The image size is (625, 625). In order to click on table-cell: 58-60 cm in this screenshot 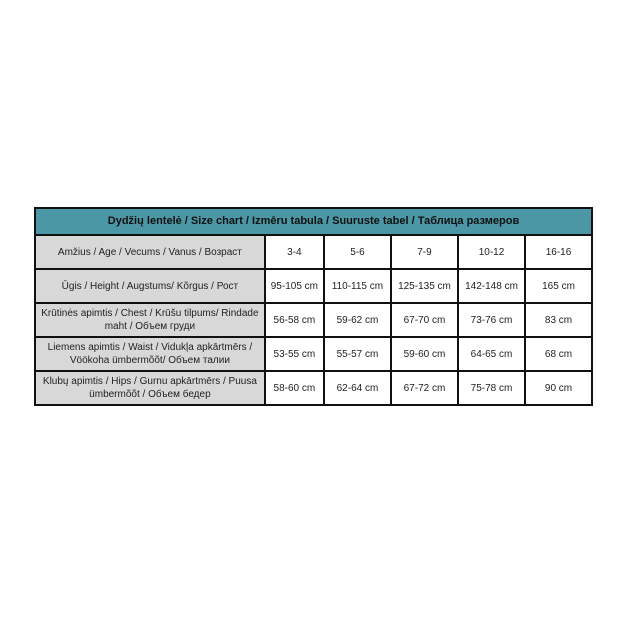, I will do `click(294, 388)`.